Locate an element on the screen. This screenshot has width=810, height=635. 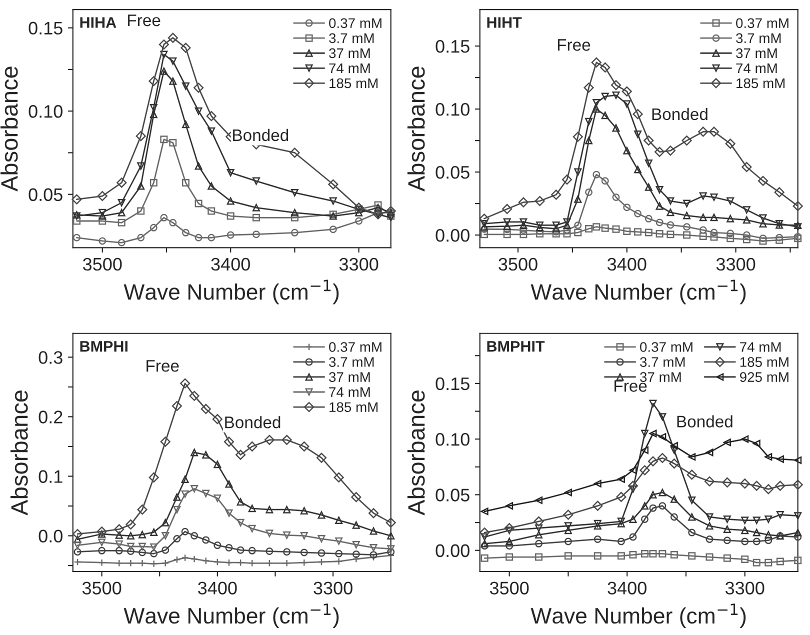
legend-label: 925 mM is located at coordinates (764, 377).